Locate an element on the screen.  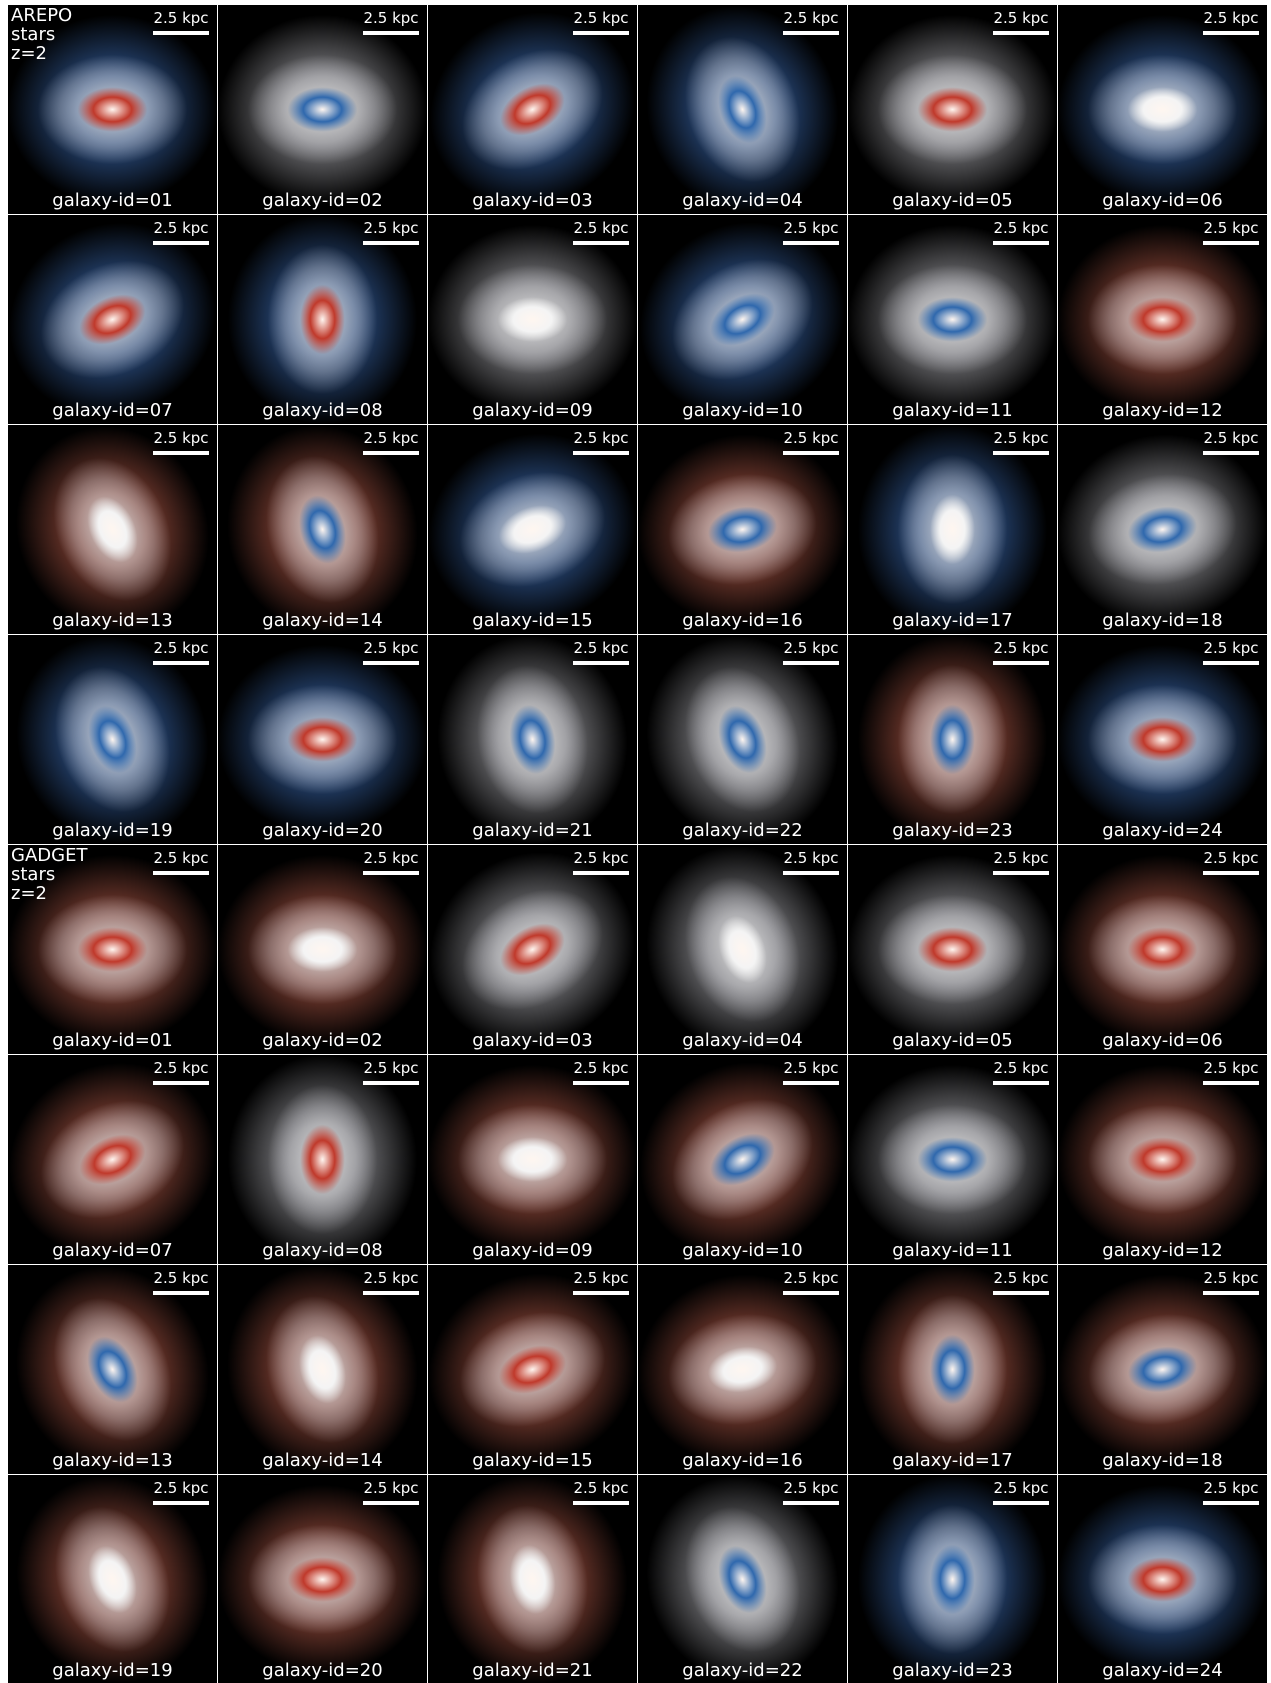
galaxy-id: galaxy-id=19 is located at coordinates (112, 1670).